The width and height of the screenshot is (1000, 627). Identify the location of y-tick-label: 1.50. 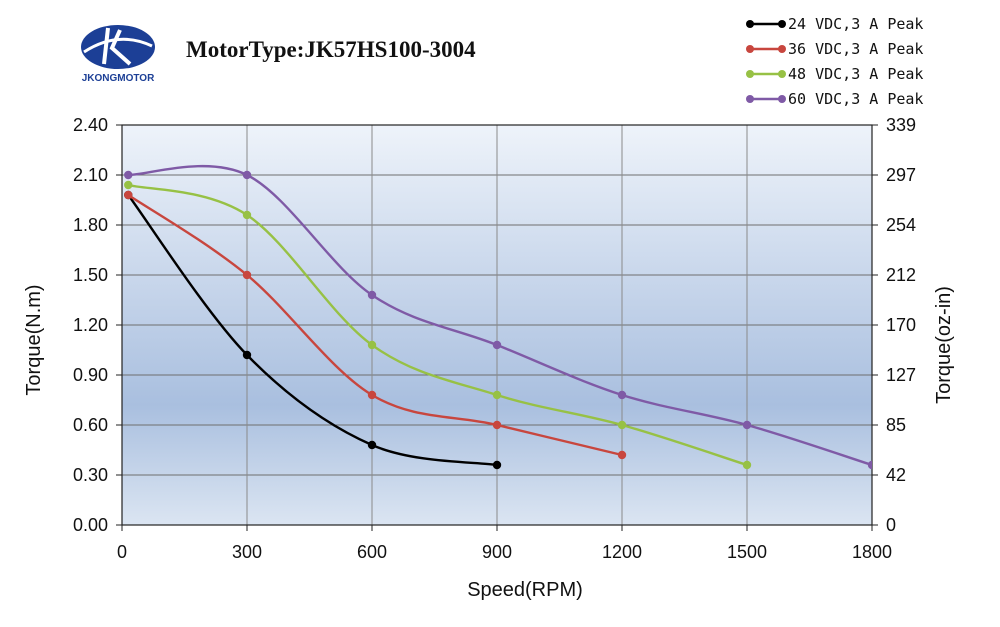
(90, 275).